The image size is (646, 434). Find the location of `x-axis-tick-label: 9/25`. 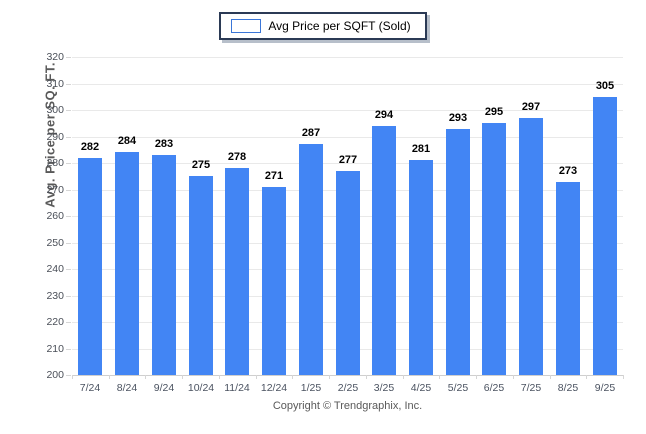

x-axis-tick-label: 9/25 is located at coordinates (605, 388).